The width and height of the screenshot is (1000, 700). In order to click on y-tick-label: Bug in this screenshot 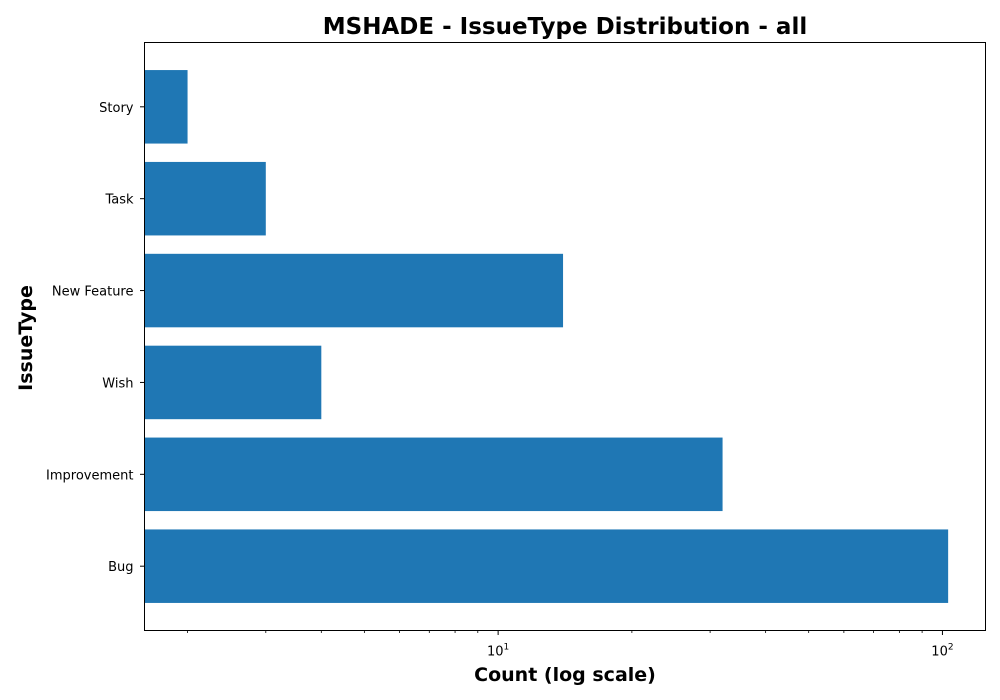, I will do `click(120, 567)`.